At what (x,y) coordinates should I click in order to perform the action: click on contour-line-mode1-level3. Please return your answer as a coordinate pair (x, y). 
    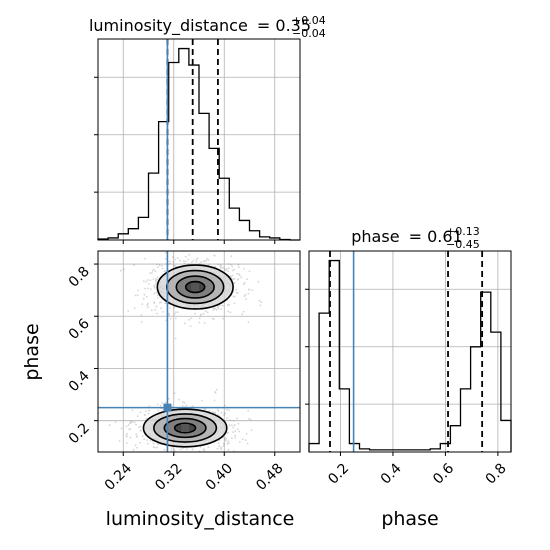
    Looking at the image, I should click on (185, 428).